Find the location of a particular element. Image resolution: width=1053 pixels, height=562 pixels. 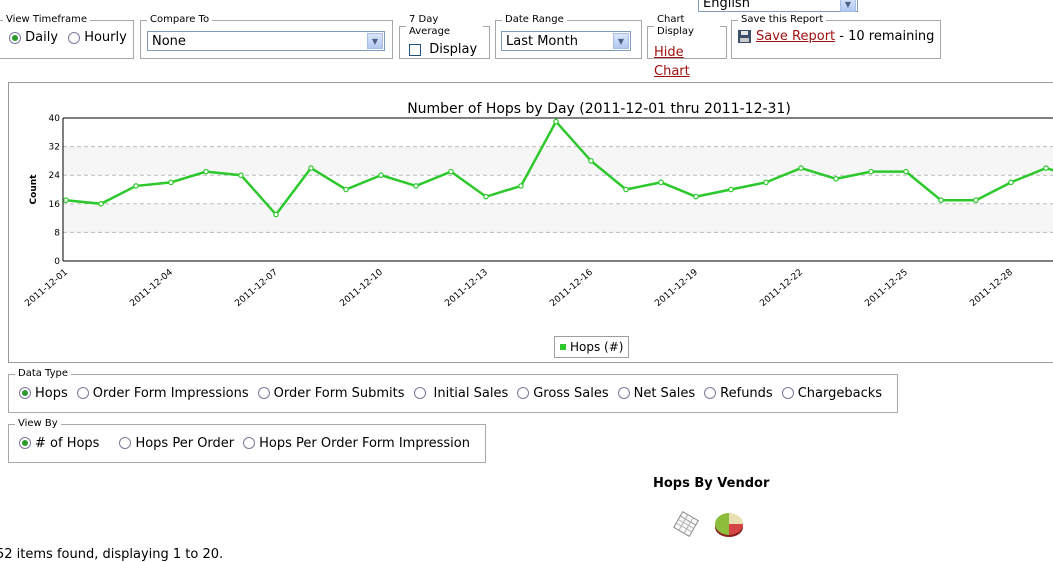

hide-chart-link: Hide Chart is located at coordinates (672, 62).